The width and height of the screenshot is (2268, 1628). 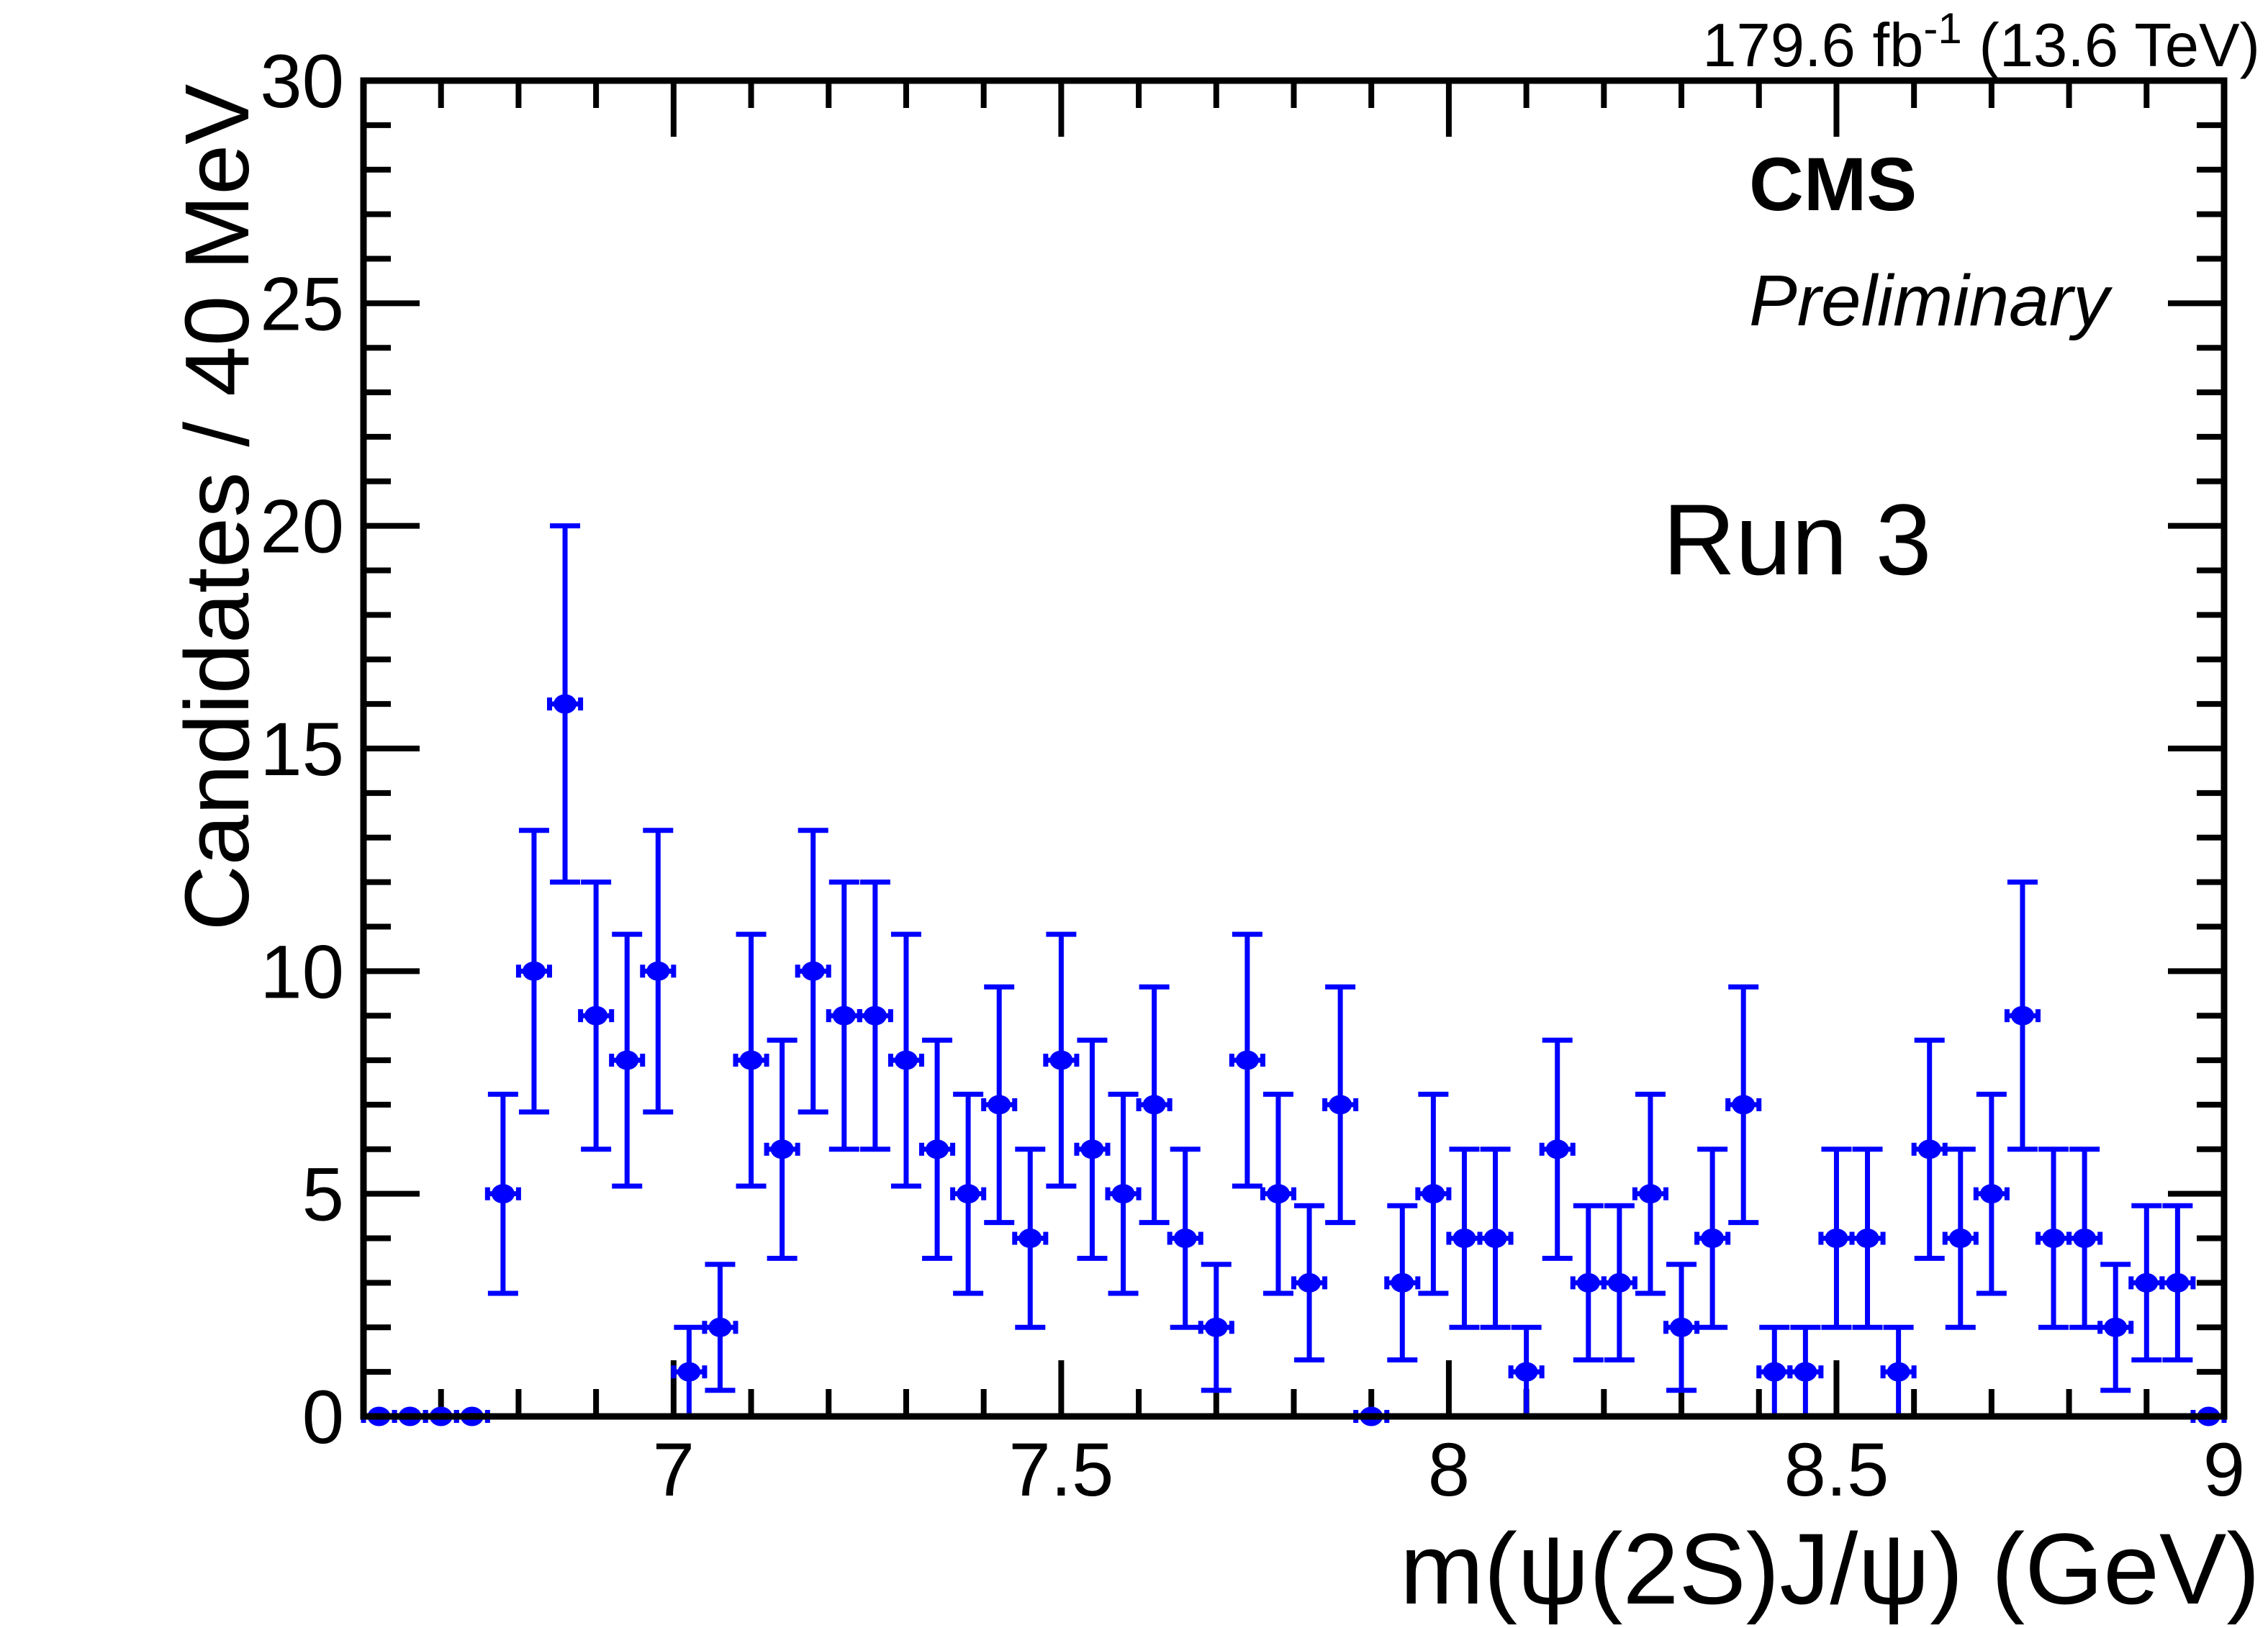 What do you see at coordinates (302, 82) in the screenshot?
I see `y-tick-label: 30` at bounding box center [302, 82].